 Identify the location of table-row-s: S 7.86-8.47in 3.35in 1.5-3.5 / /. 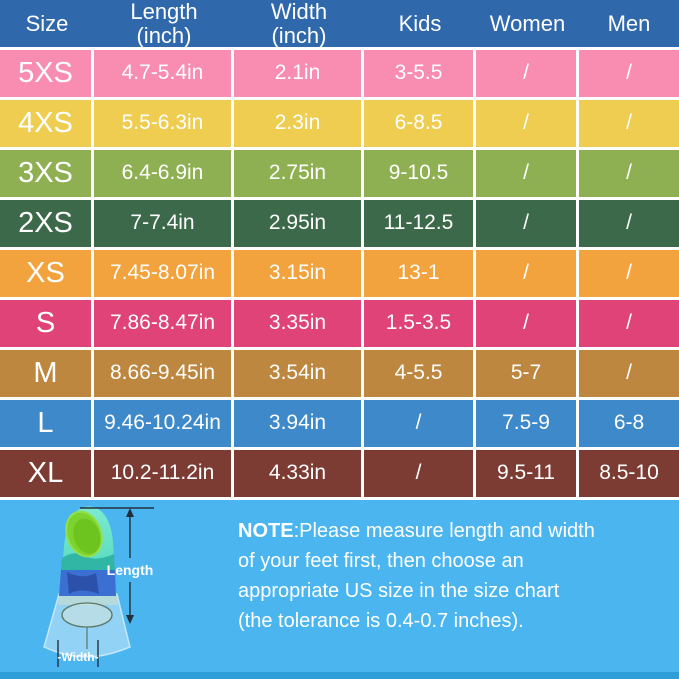
(339, 323).